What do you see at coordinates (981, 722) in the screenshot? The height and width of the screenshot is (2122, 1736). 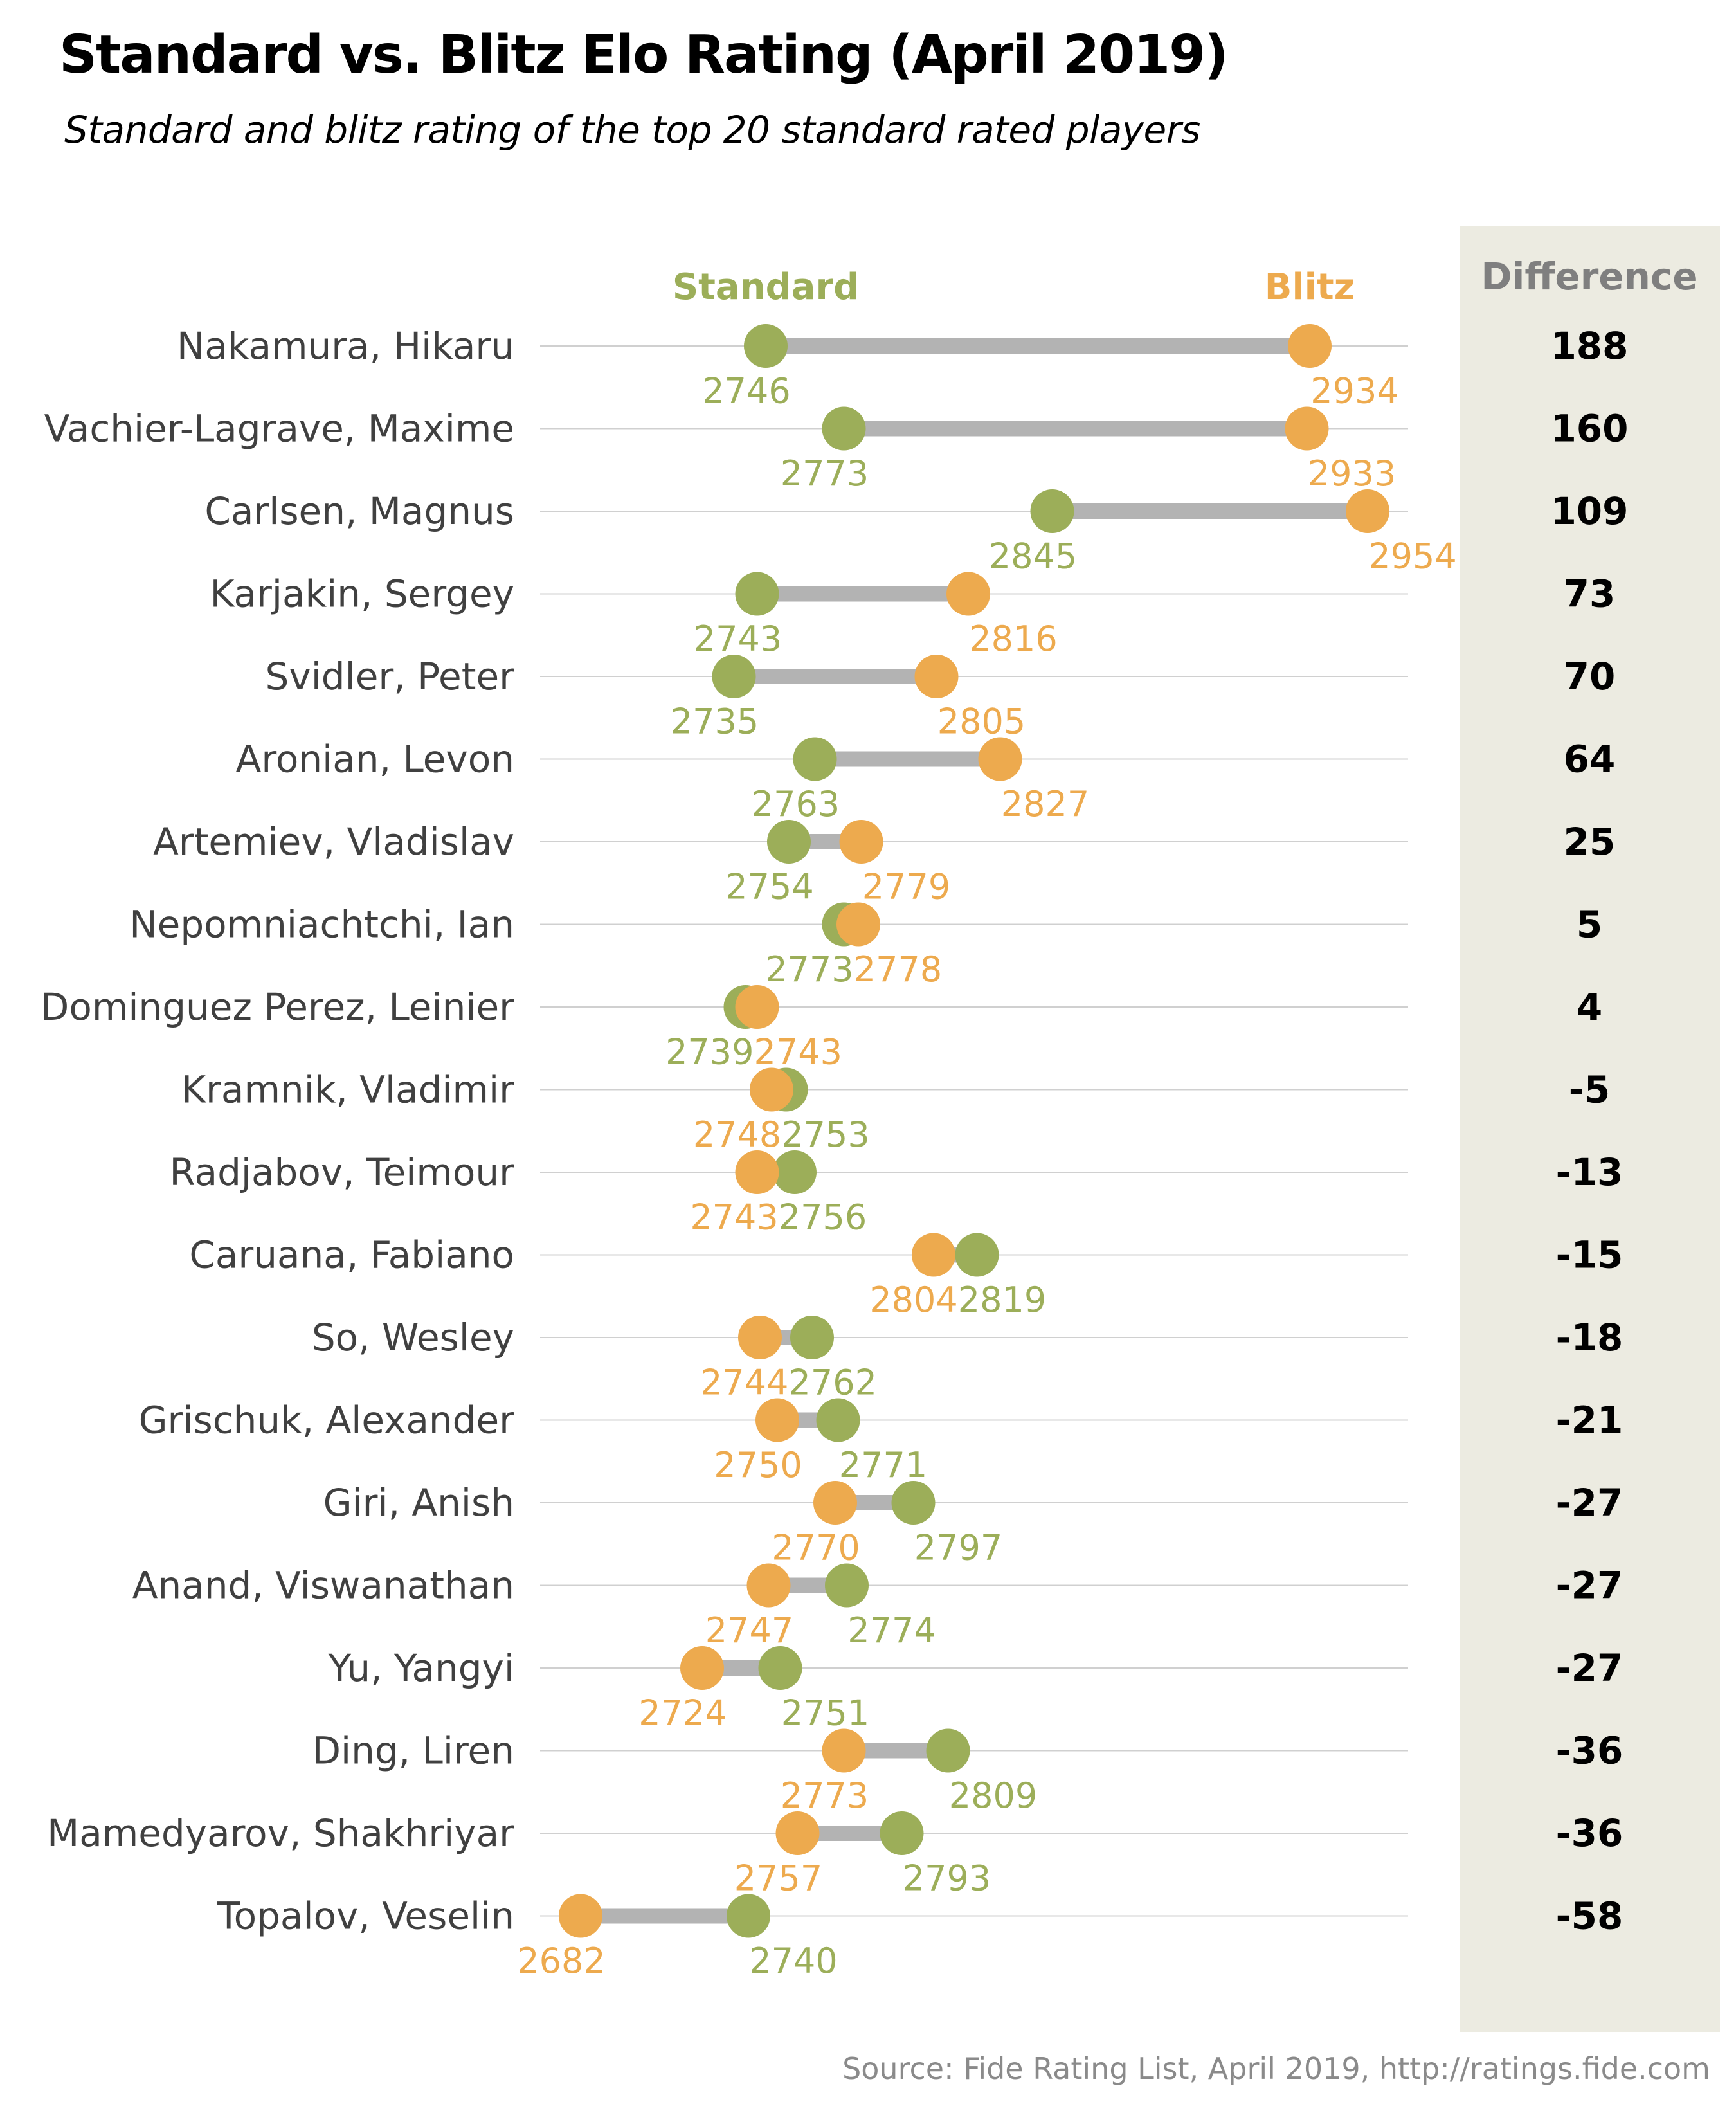 I see `blitz-value-label: 2805` at bounding box center [981, 722].